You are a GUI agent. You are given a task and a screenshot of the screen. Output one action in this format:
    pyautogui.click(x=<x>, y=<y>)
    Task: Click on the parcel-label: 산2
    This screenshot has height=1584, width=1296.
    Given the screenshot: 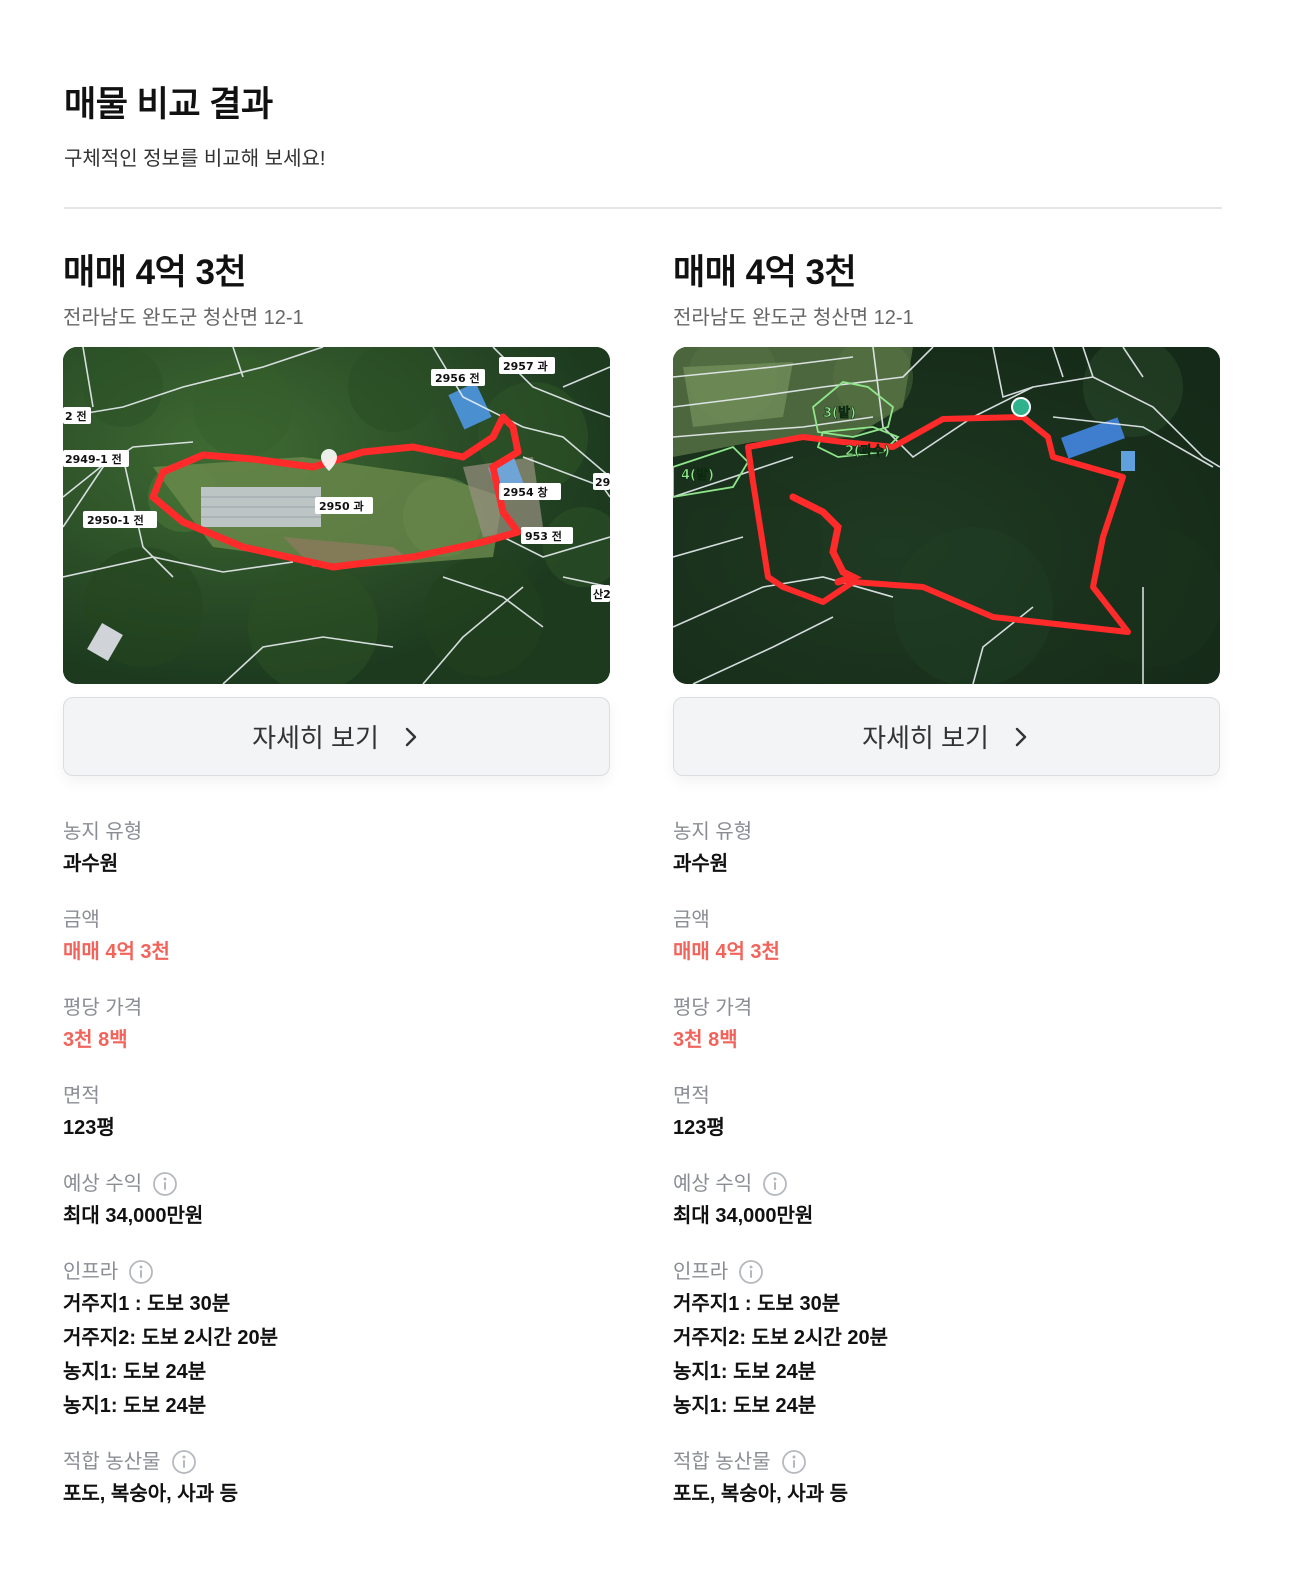 What is the action you would take?
    pyautogui.click(x=600, y=593)
    